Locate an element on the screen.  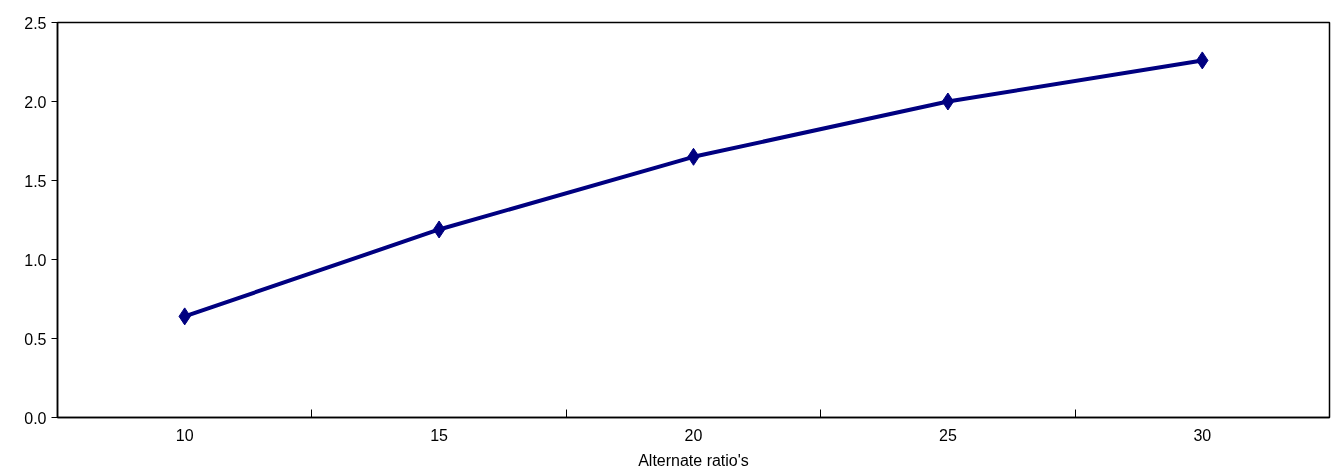
x-axis-title: Alternate ratio's is located at coordinates (693, 460).